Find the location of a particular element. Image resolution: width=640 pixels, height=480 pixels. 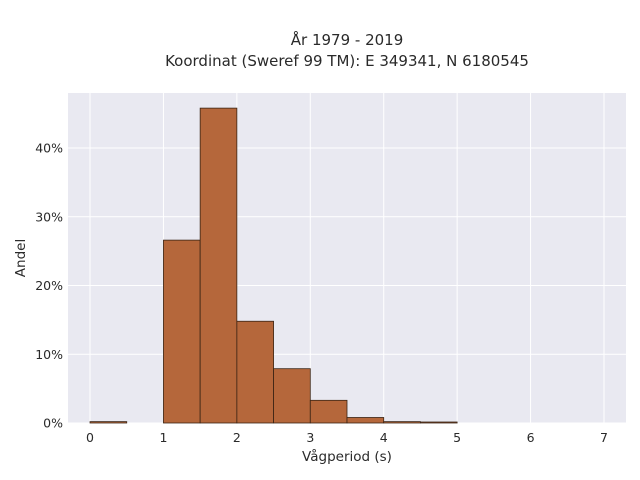

x-tick-label: 4 is located at coordinates (384, 437).